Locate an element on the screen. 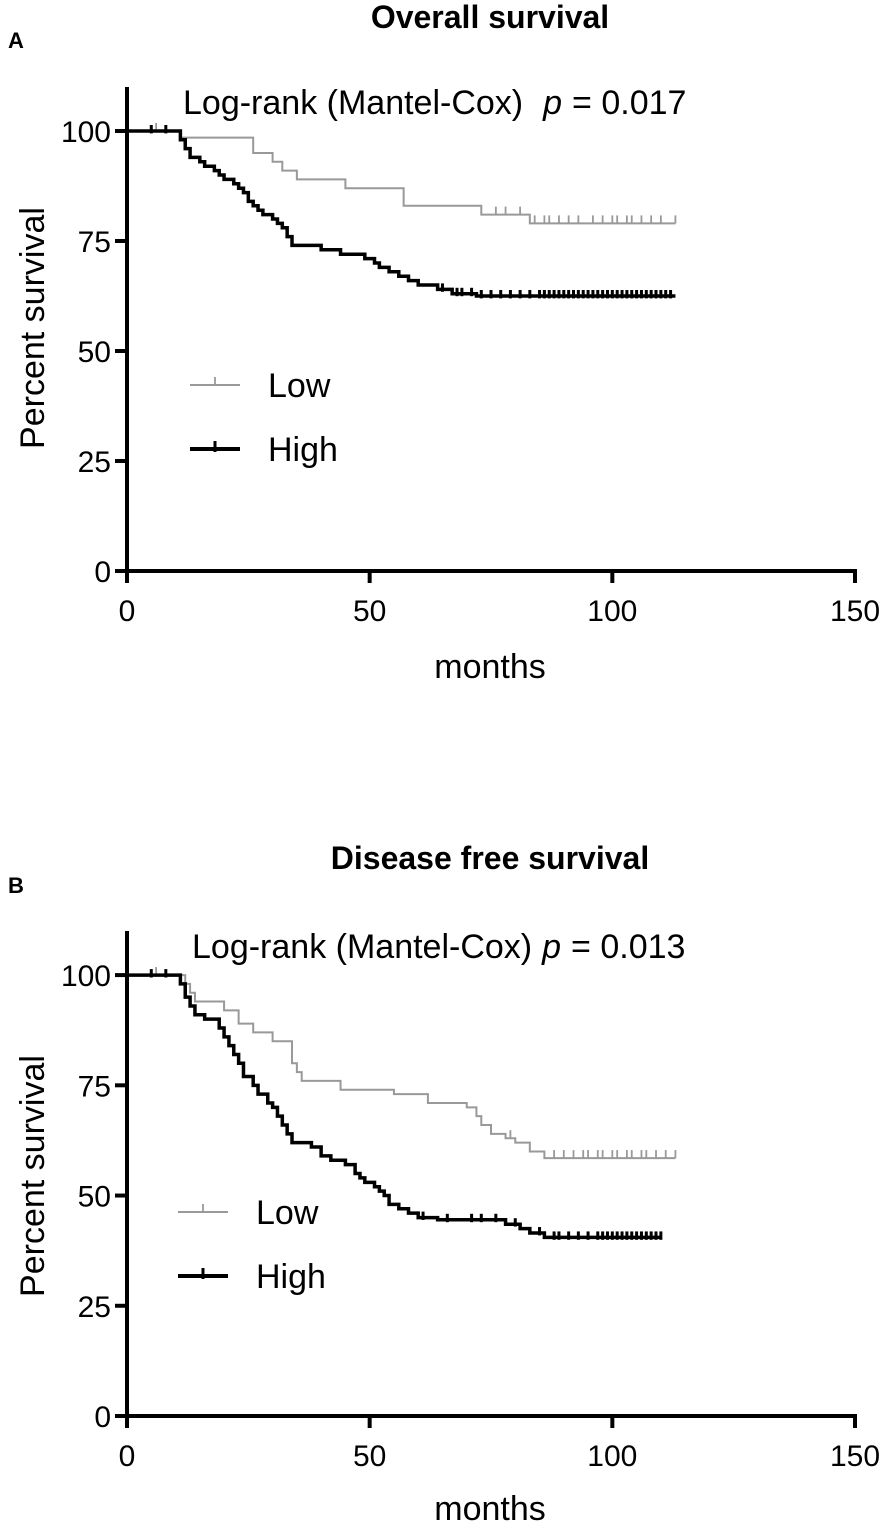 The width and height of the screenshot is (884, 1527). logrank-annotation: Log-rank (Mantel-Cox) p = 0.017 is located at coordinates (434, 103).